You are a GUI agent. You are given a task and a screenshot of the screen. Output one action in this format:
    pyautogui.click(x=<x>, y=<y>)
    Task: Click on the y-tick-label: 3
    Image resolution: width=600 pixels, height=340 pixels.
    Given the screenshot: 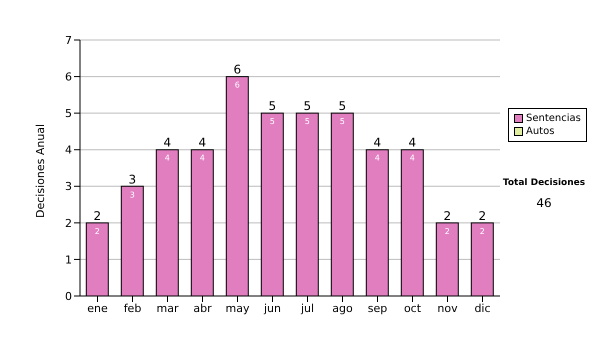 What is the action you would take?
    pyautogui.click(x=68, y=187)
    